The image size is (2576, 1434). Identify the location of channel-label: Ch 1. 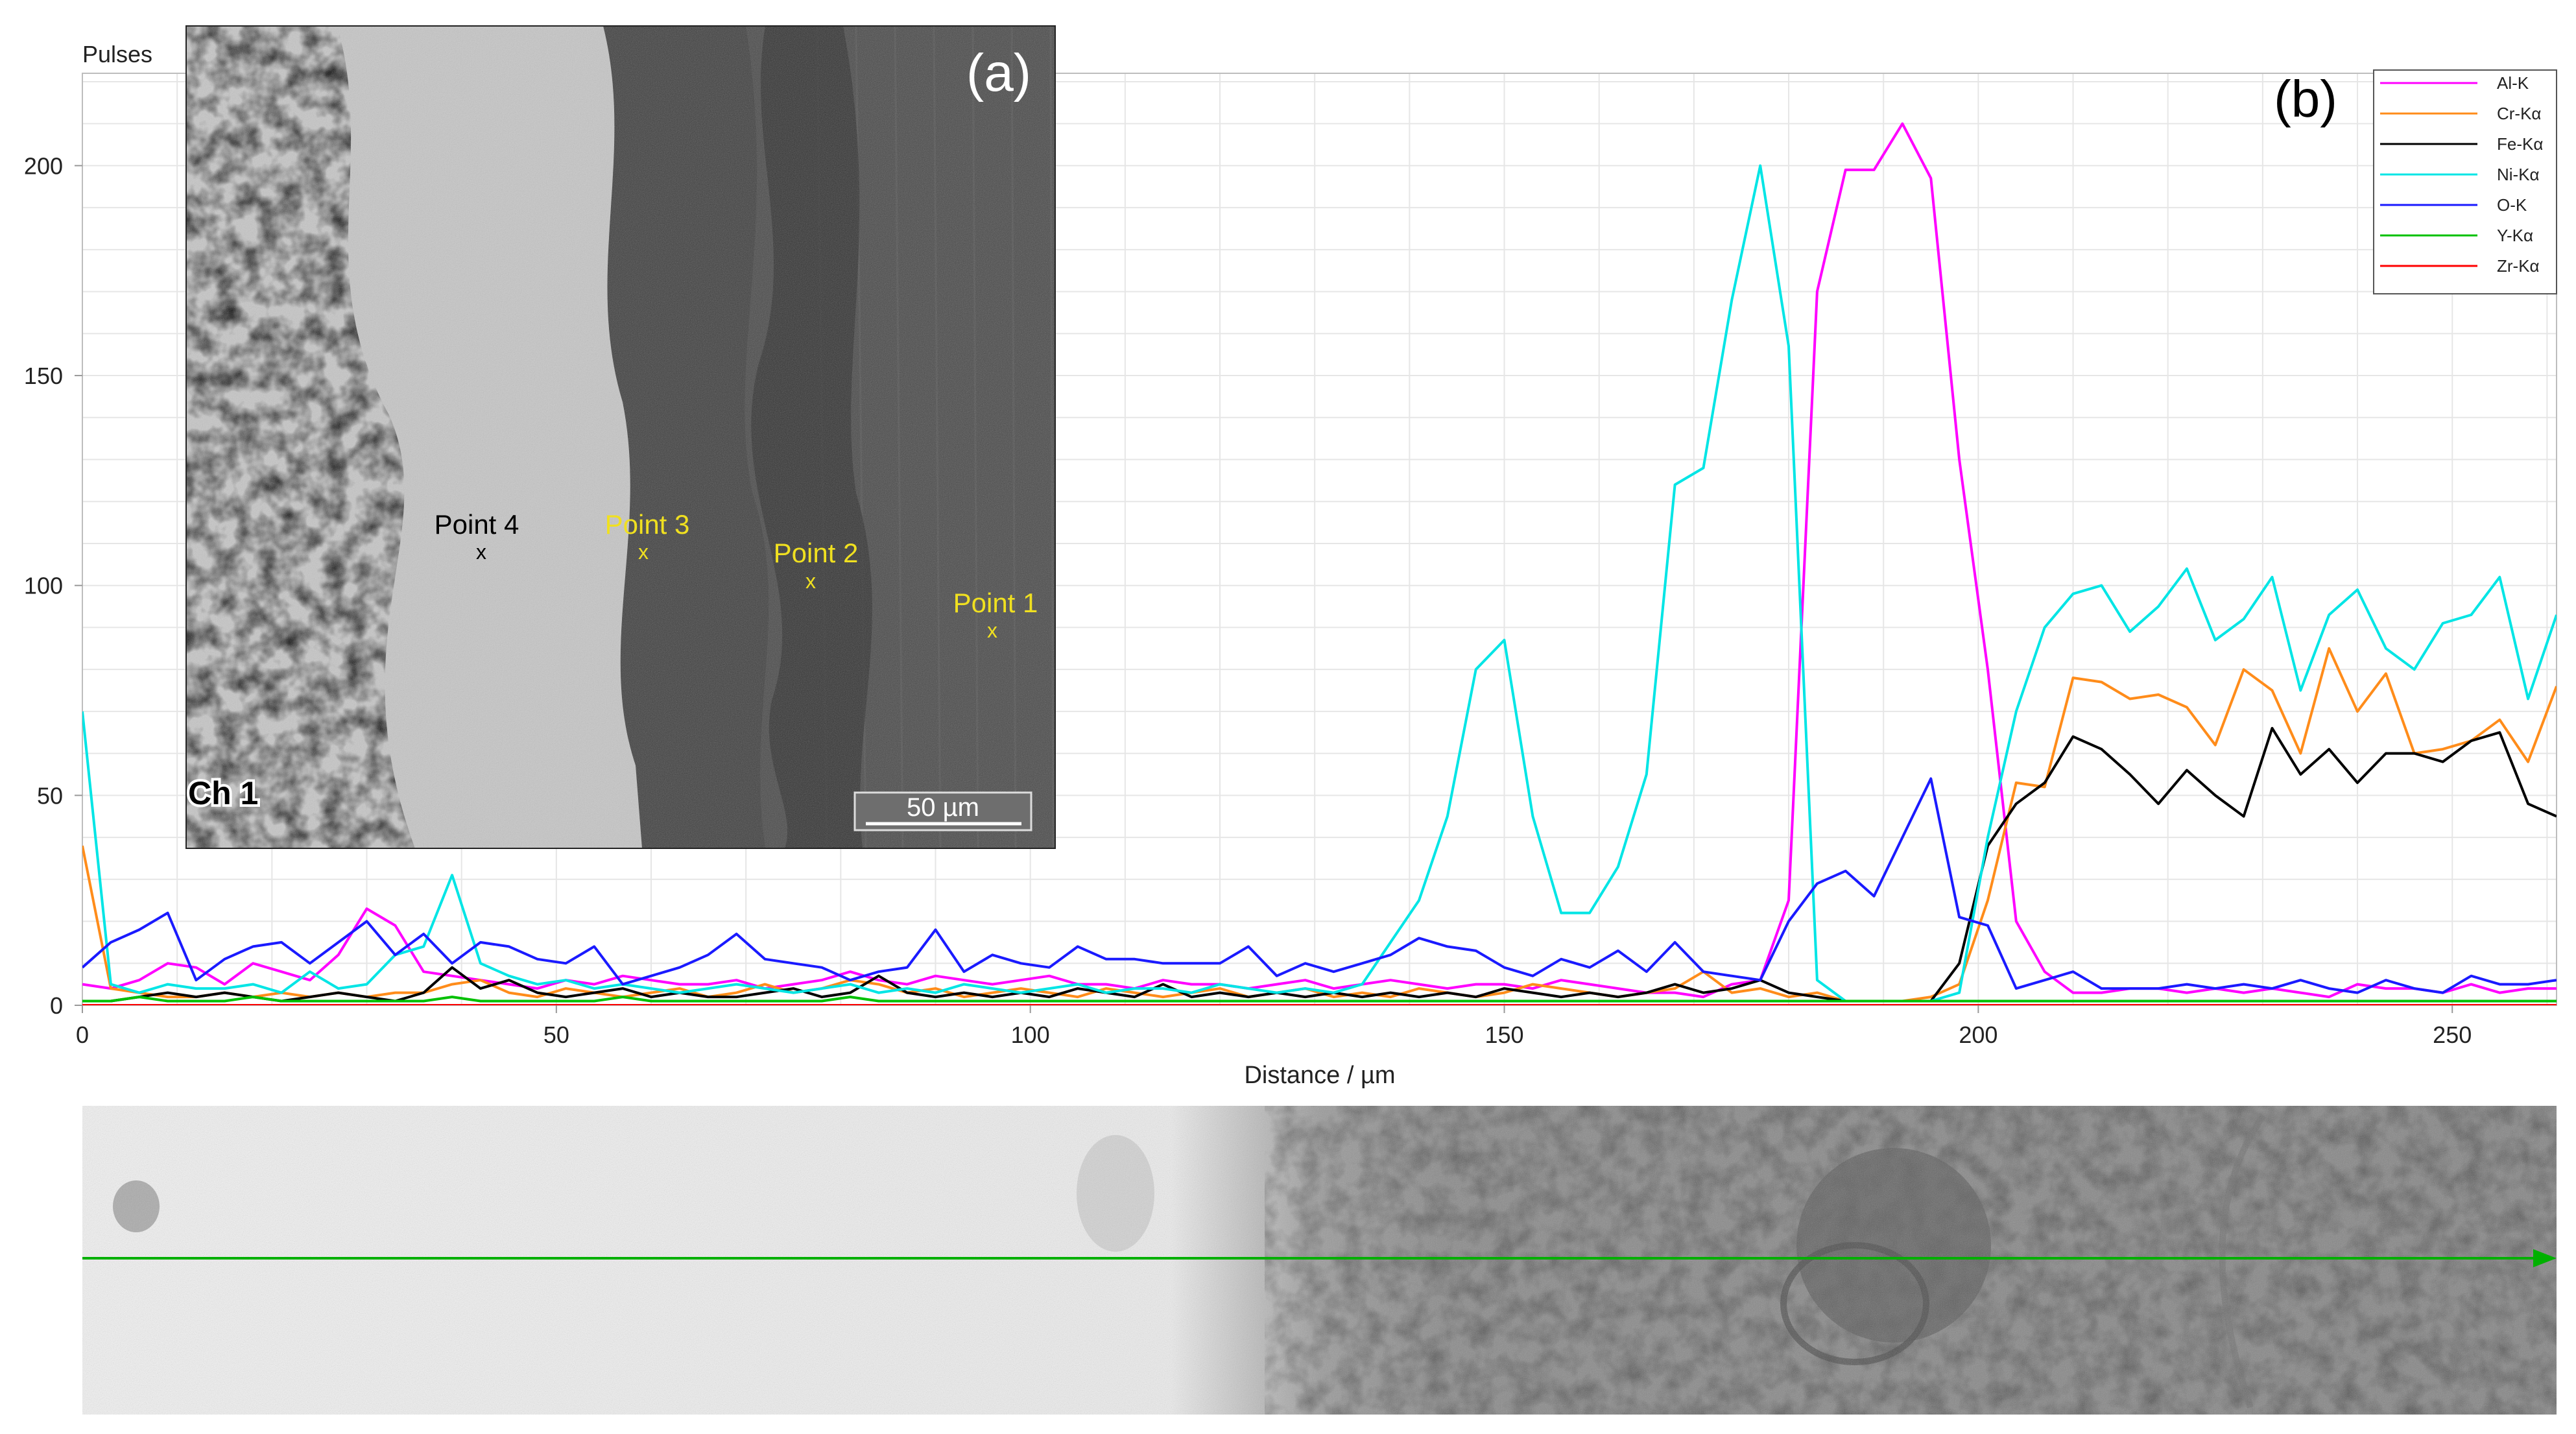
(223, 793).